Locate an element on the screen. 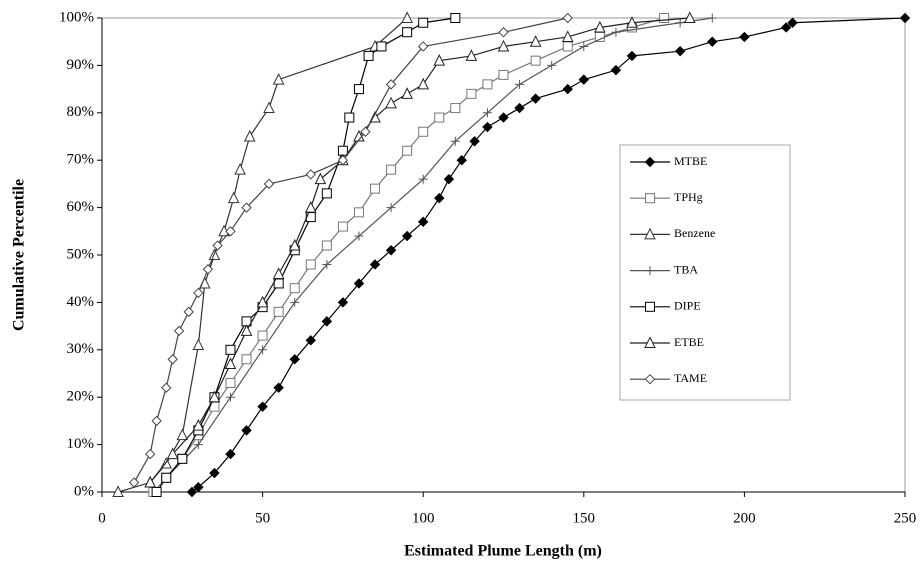  legend-label: MTBE is located at coordinates (690, 161).